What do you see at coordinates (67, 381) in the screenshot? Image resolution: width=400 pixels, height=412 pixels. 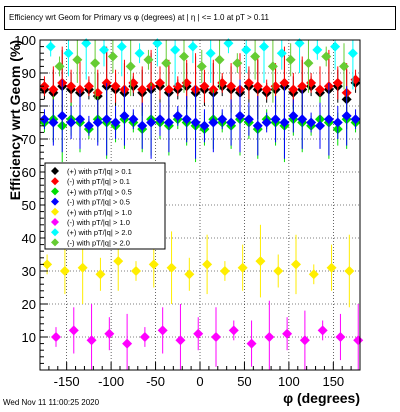 I see `x-tick-label: -150` at bounding box center [67, 381].